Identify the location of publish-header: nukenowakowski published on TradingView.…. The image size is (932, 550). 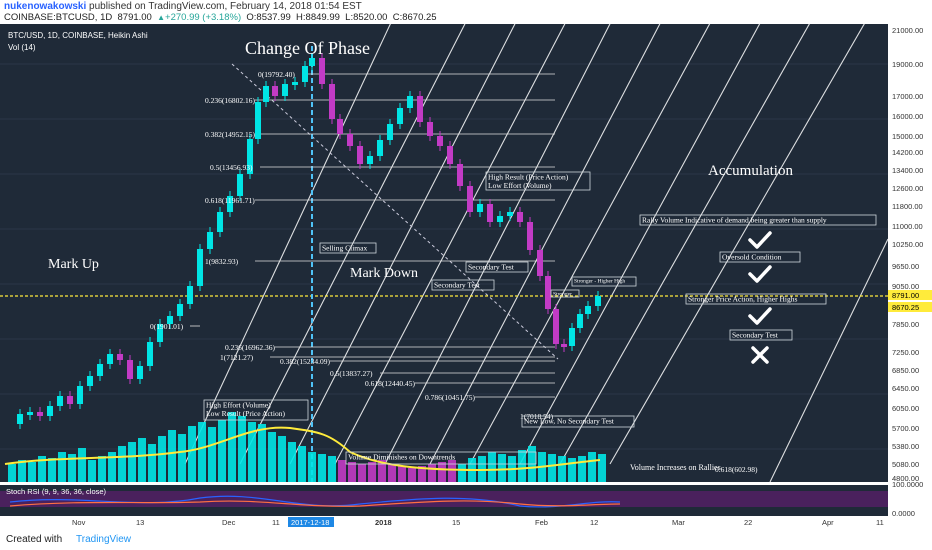
(466, 12).